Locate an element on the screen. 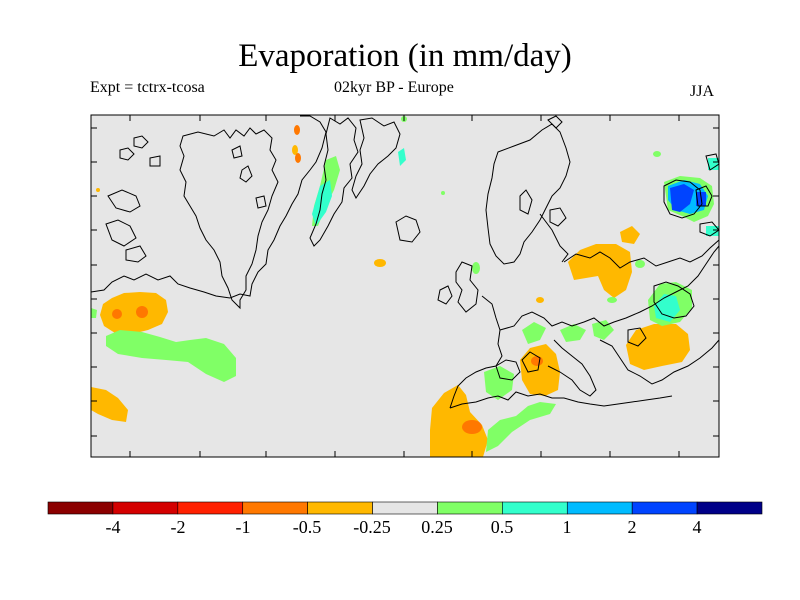 This screenshot has width=800, height=600. anomaly-orange-balkan is located at coordinates (600, 271).